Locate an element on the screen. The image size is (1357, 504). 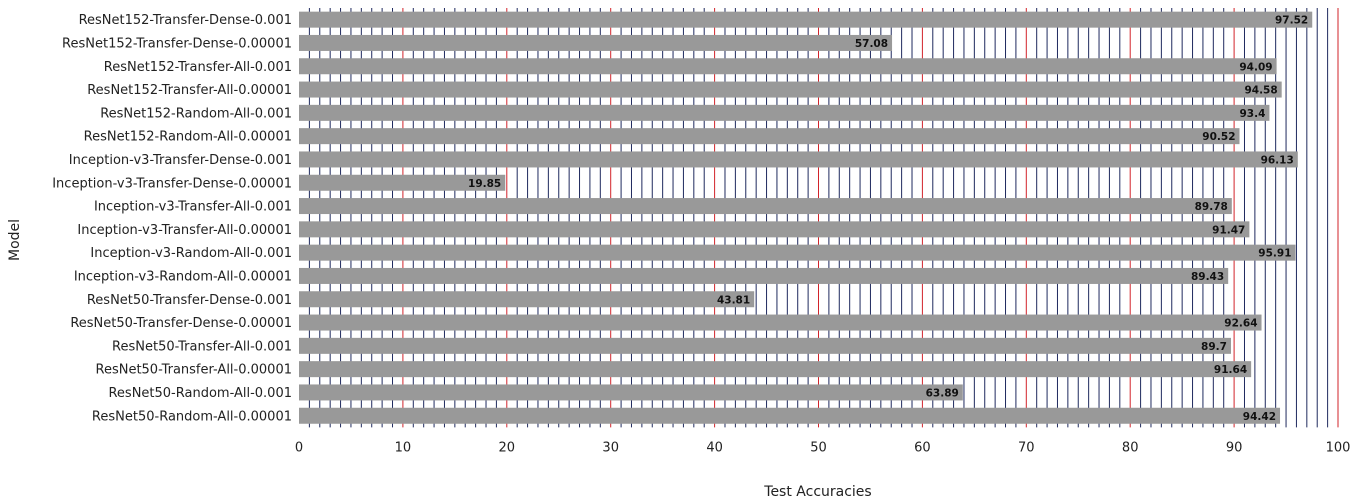
category-label: ResNet50-Transfer-Dense-0.001 is located at coordinates (189, 300).